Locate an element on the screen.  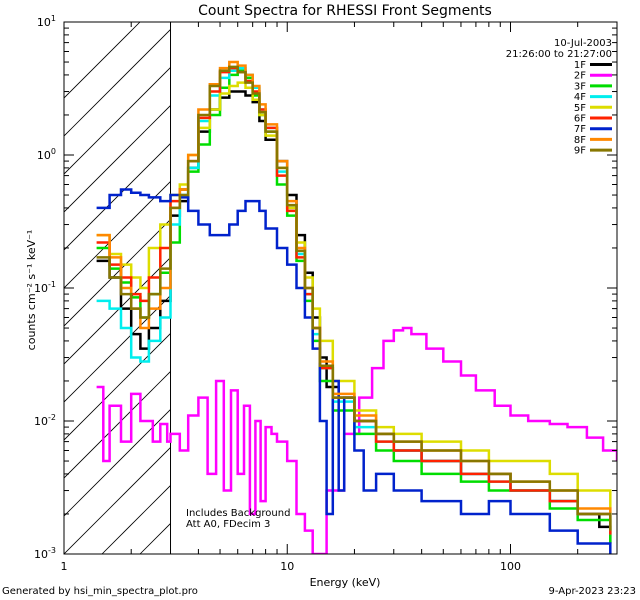
legend-label-8F: 8F is located at coordinates (580, 140).